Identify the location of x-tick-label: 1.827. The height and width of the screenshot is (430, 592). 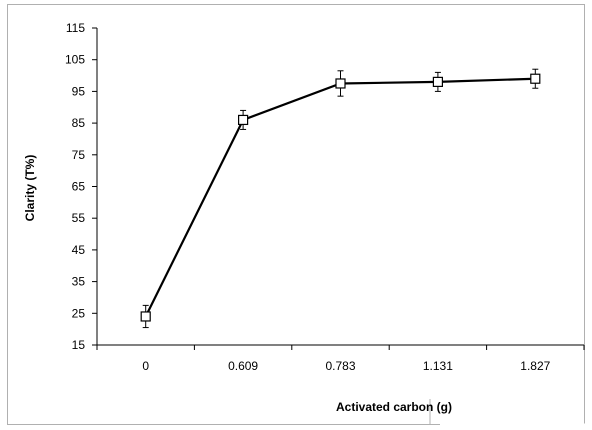
(535, 366).